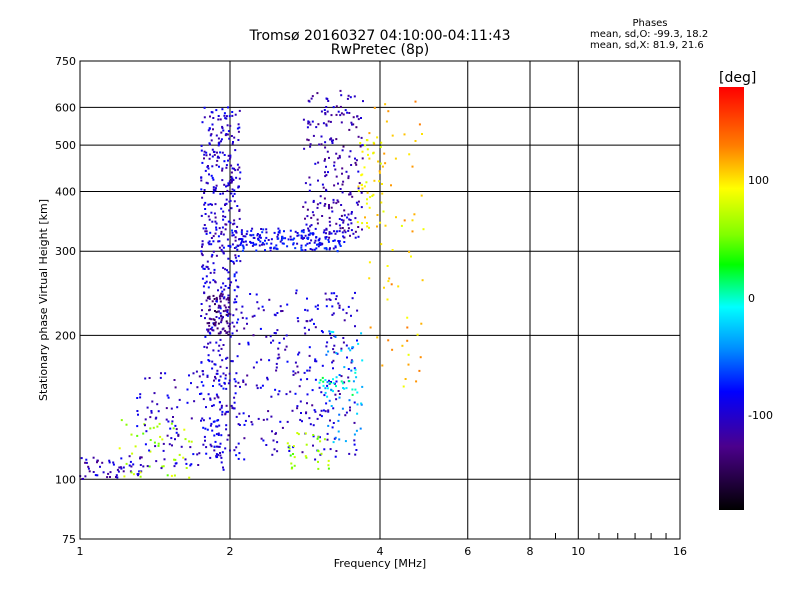  I want to click on chart-subtitle: RwPretec (8p), so click(380, 50).